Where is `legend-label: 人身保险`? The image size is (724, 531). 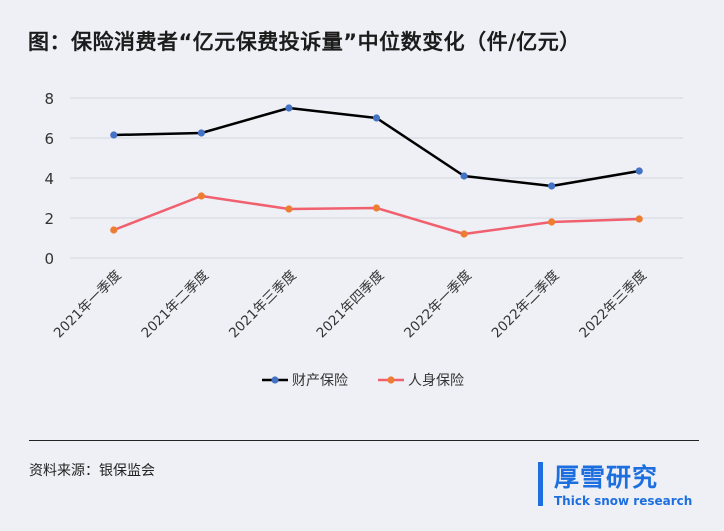
legend-label: 人身保险 is located at coordinates (436, 381).